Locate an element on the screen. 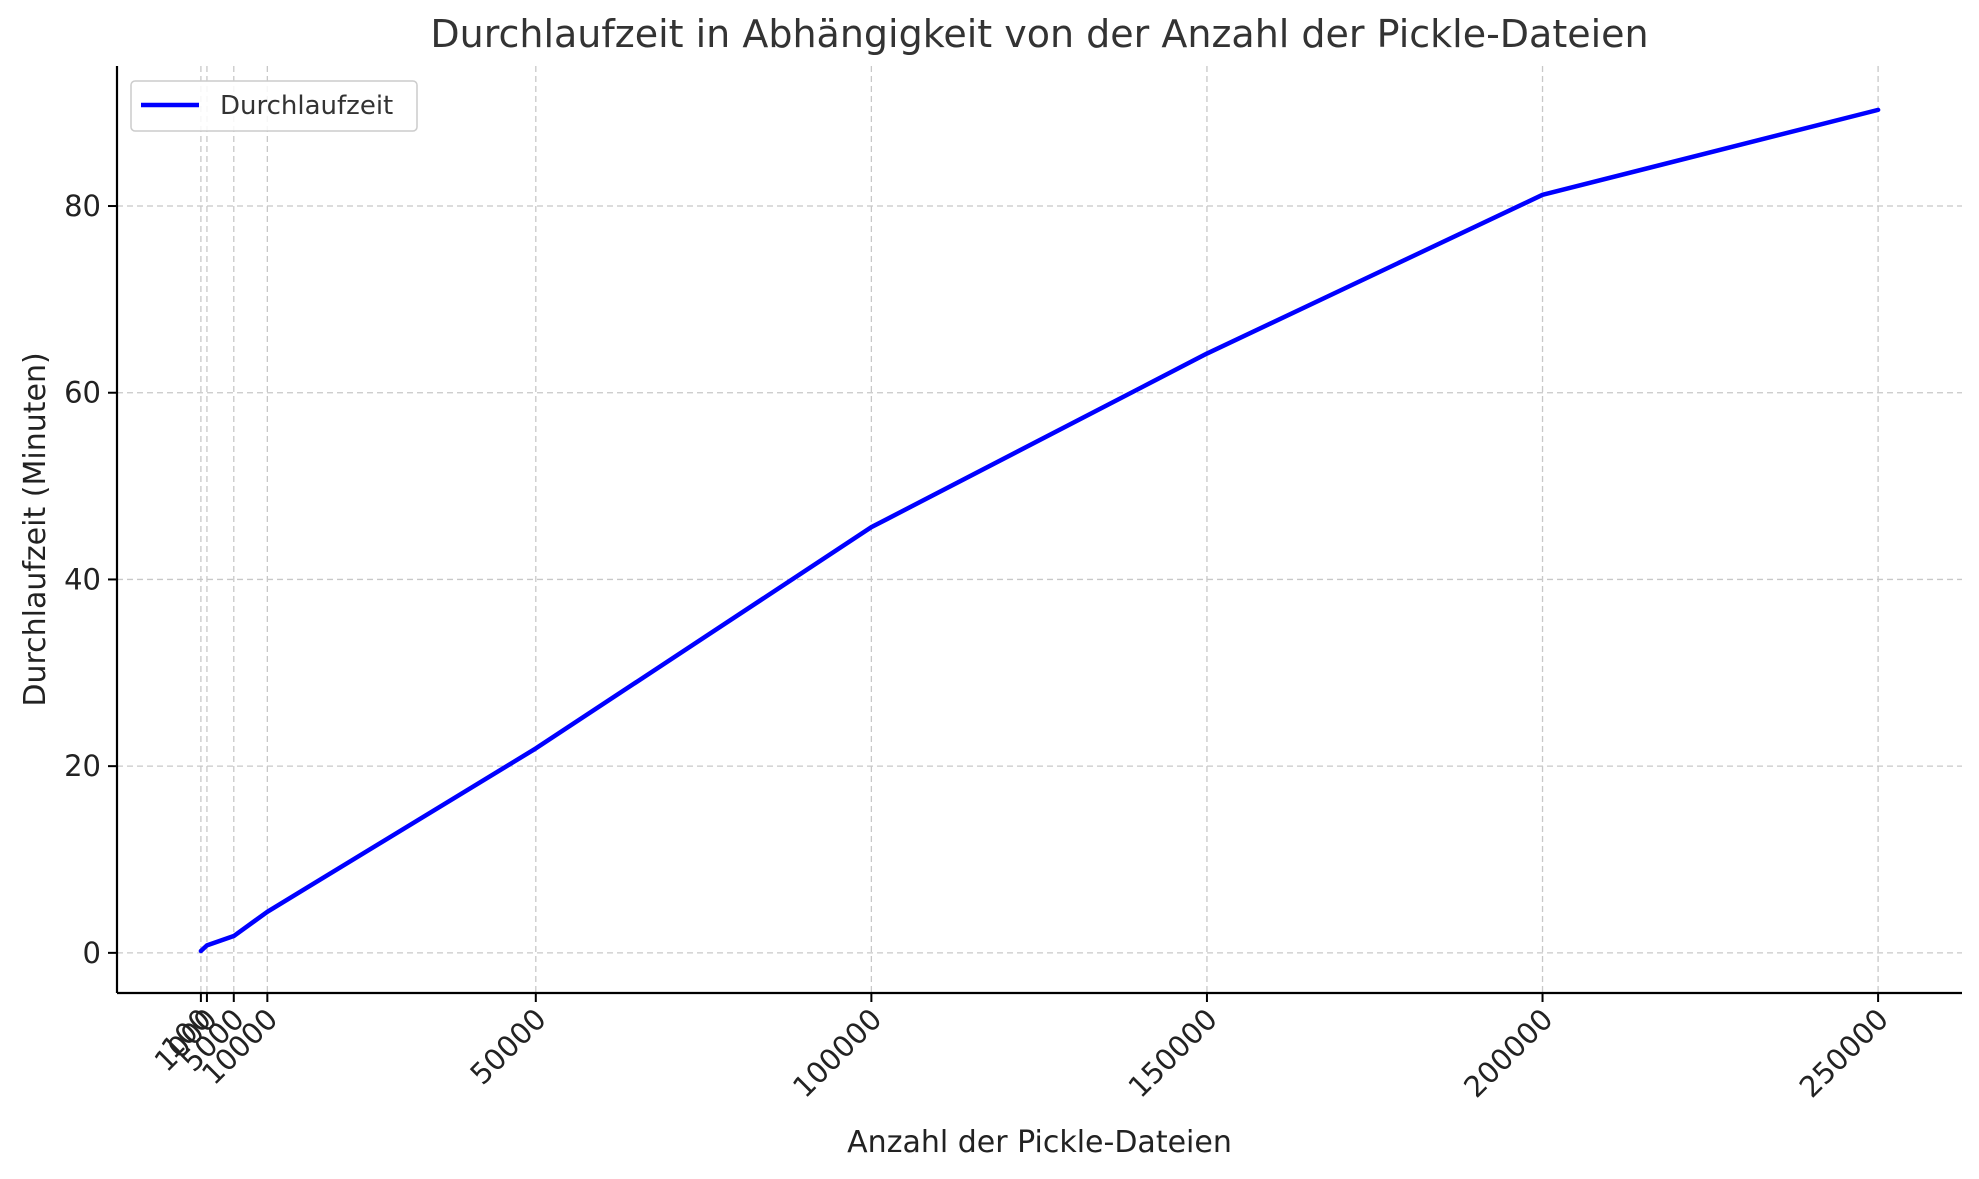  y-tick-label: 20 is located at coordinates (82, 766).